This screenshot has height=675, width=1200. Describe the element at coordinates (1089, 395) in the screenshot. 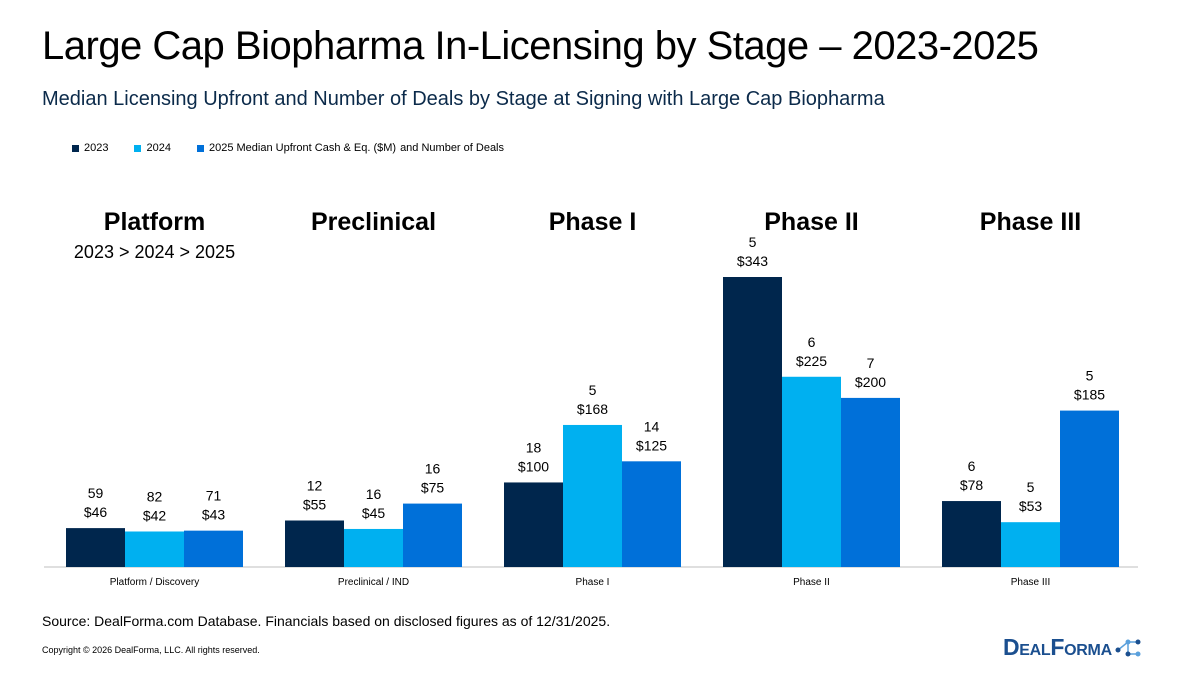

I see `value-label: $185` at that location.